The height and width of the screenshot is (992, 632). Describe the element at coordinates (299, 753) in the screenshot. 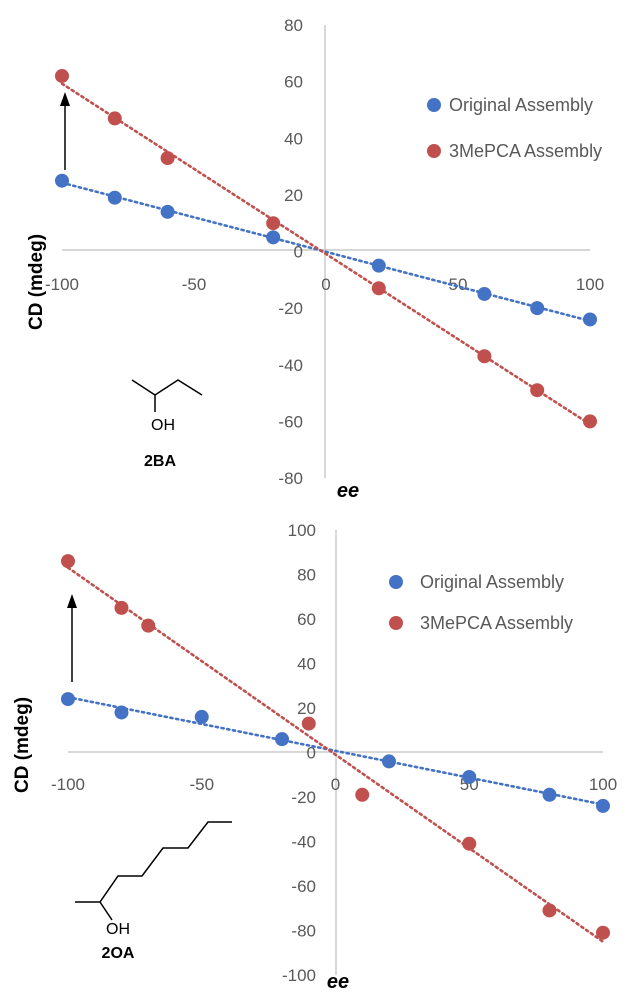

I see `y-tick-labels: 100 80 60 40 20 0 -20 -40 -60 -80 -100` at that location.